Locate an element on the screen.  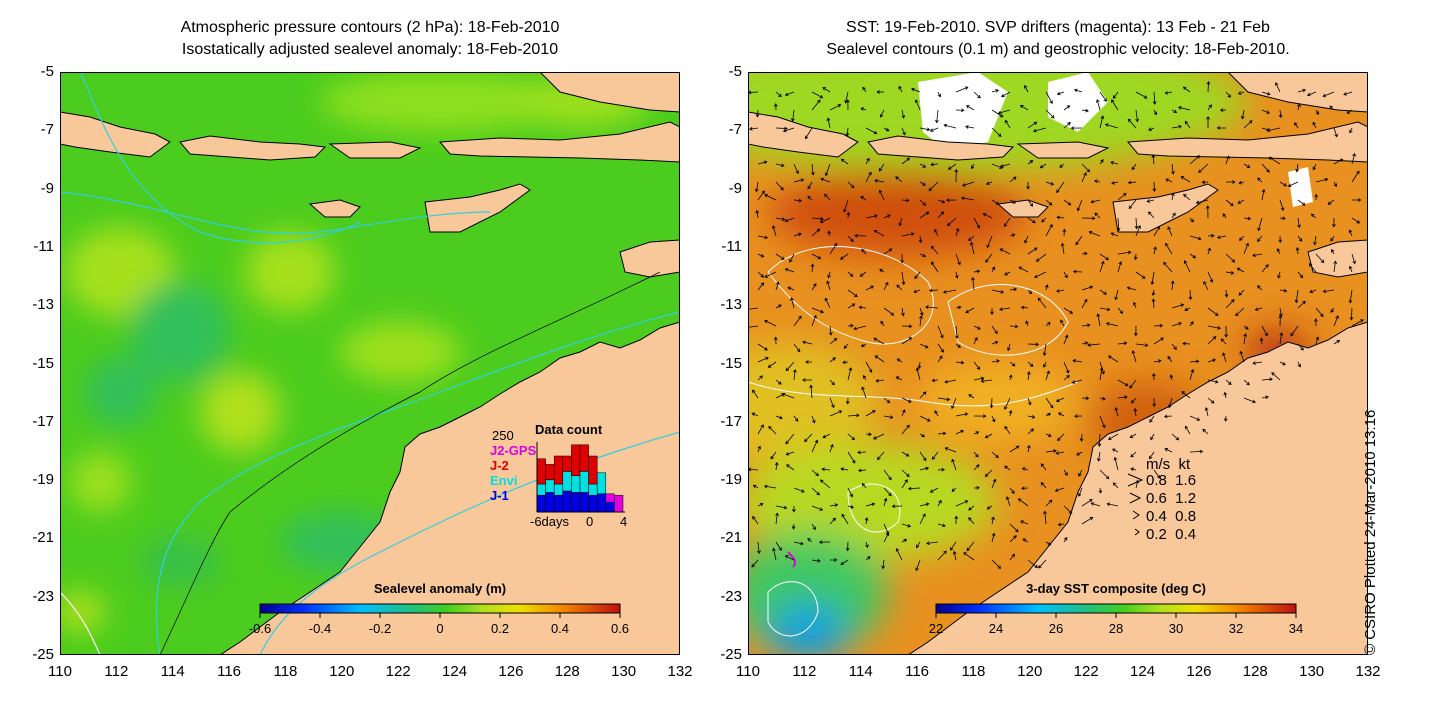
x-tick-label: 130 is located at coordinates (1312, 671).